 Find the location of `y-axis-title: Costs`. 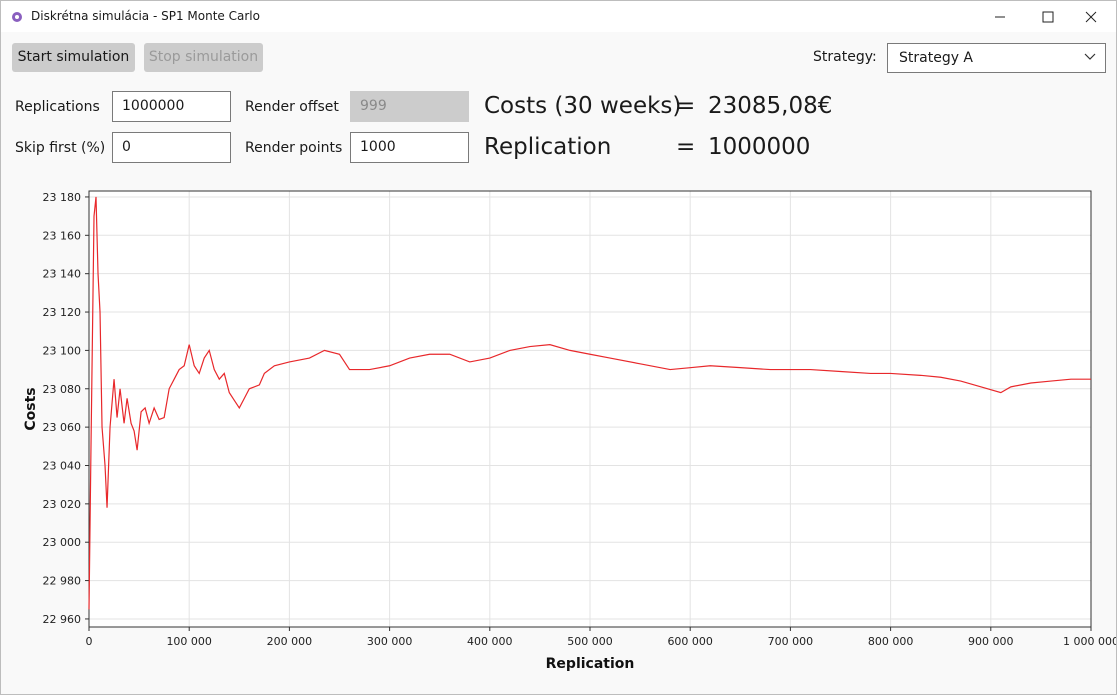

y-axis-title: Costs is located at coordinates (31, 408).